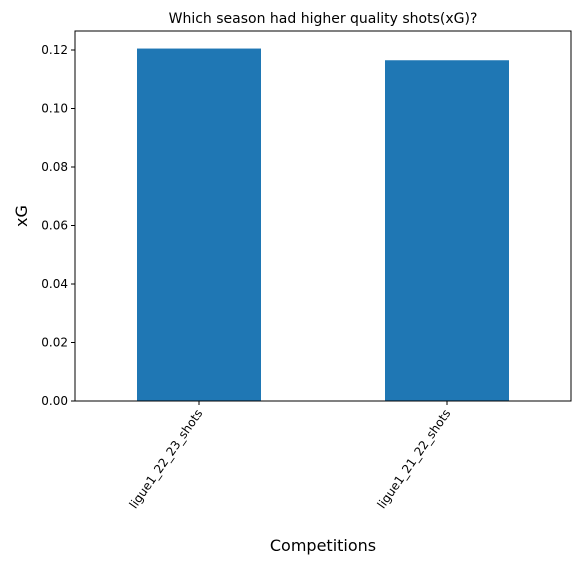 Image resolution: width=581 pixels, height=569 pixels. Describe the element at coordinates (54, 226) in the screenshot. I see `y-tick-label: 0.06` at that location.